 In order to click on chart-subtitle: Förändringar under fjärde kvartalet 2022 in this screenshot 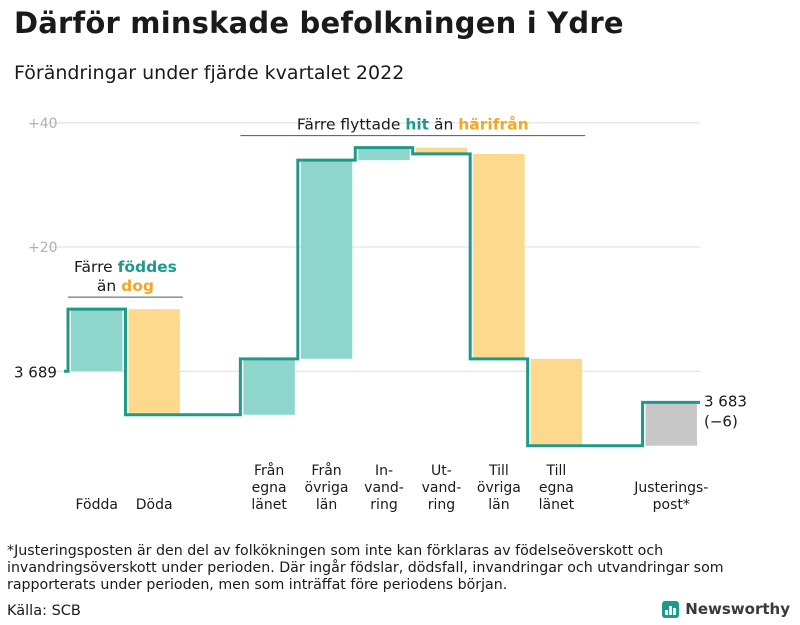, I will do `click(209, 73)`.